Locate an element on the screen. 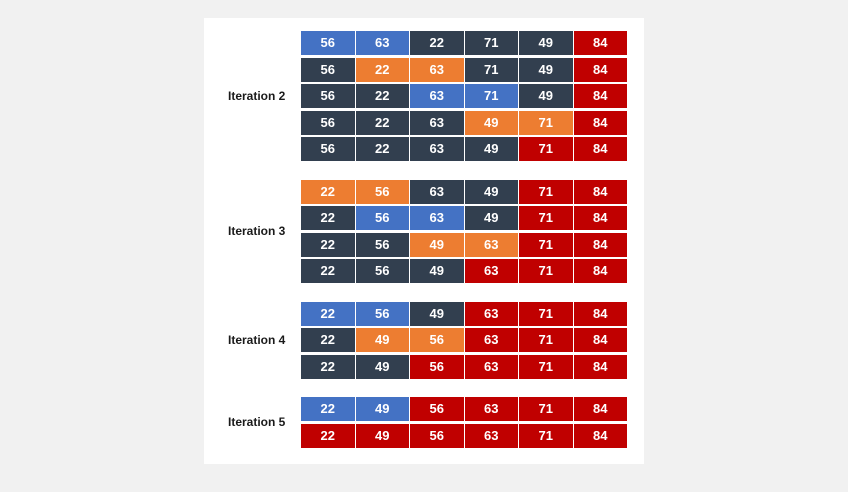 This screenshot has height=492, width=848. array-cell-blue: 49 is located at coordinates (382, 409).